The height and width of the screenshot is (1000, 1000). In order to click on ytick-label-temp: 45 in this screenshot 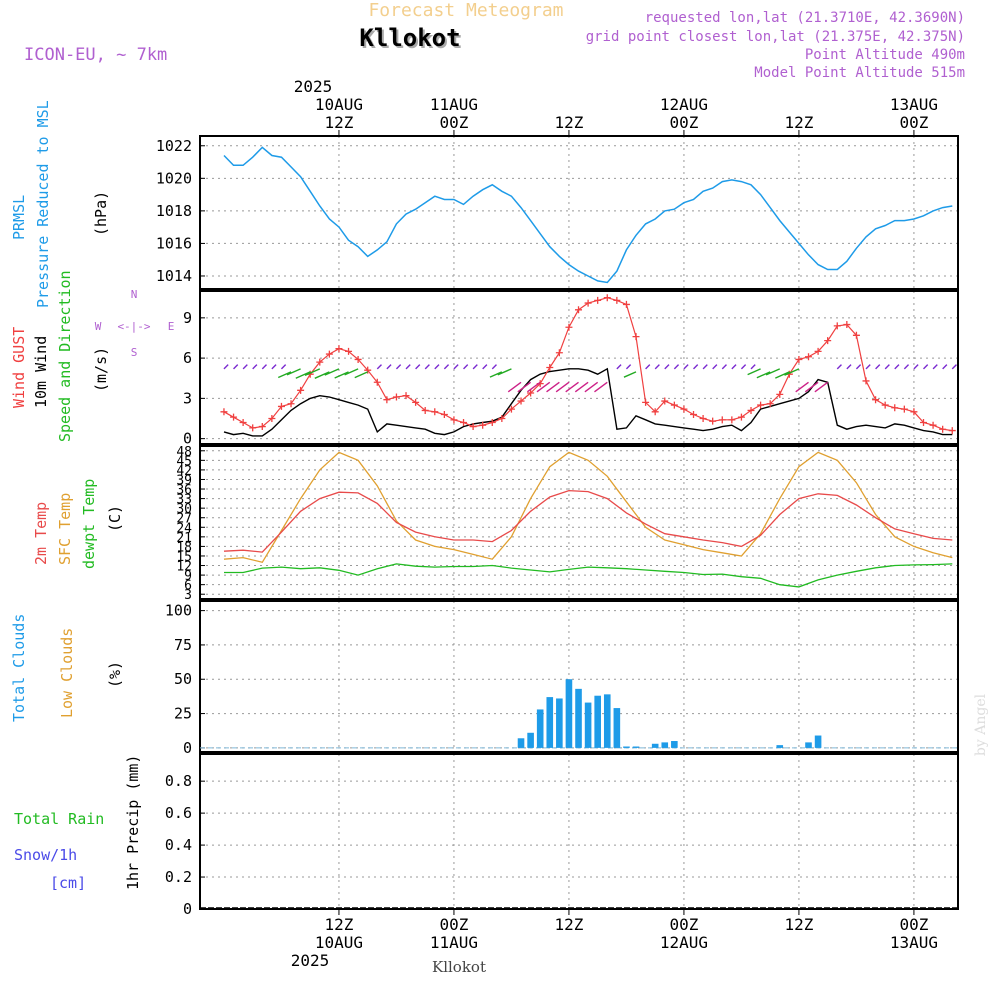, I will do `click(184, 461)`.